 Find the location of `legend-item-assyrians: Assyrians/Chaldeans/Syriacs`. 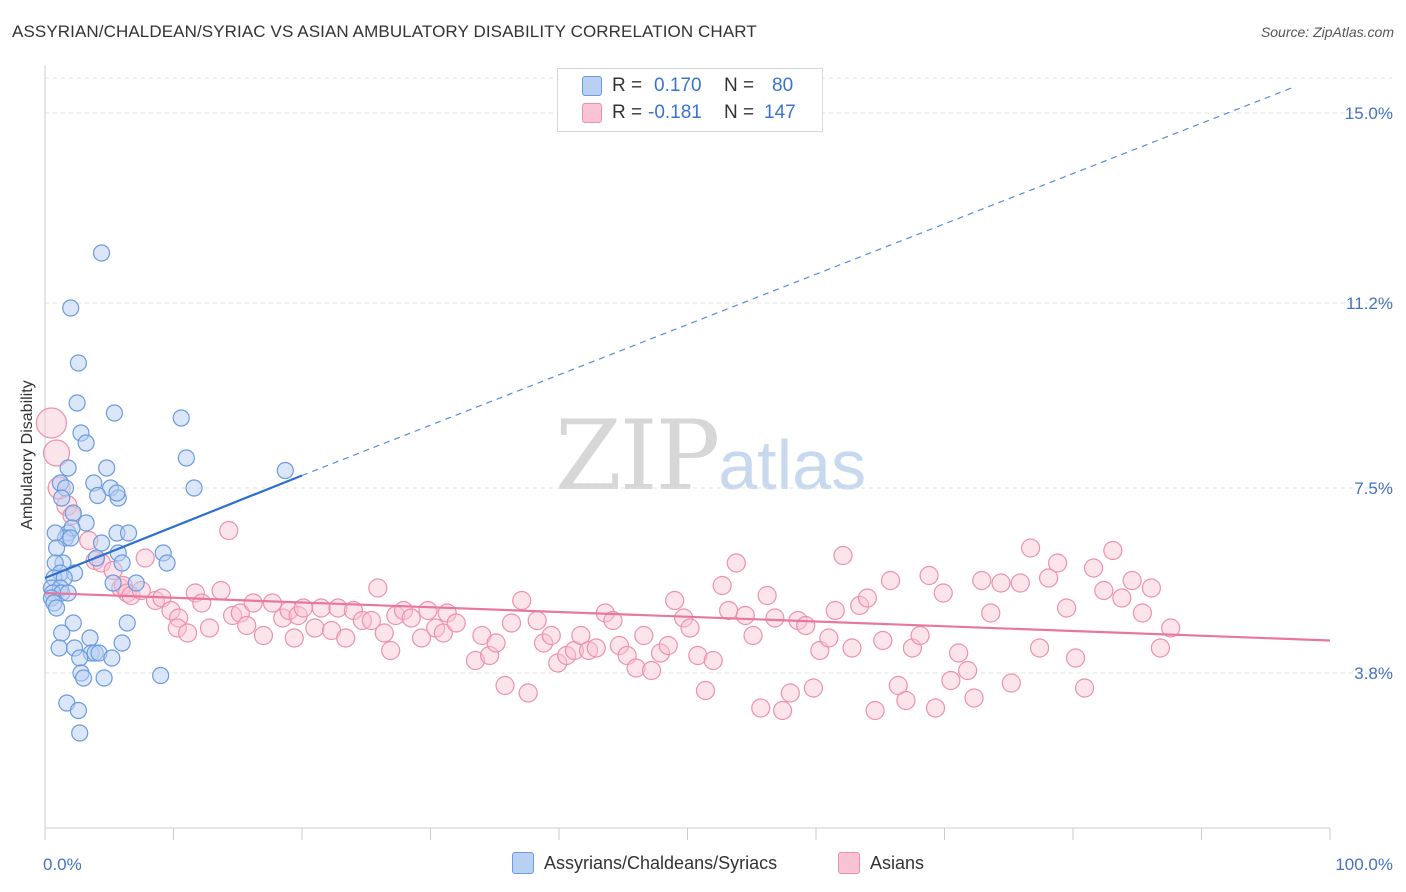

legend-item-assyrians: Assyrians/Chaldeans/Syriacs is located at coordinates (644, 863).